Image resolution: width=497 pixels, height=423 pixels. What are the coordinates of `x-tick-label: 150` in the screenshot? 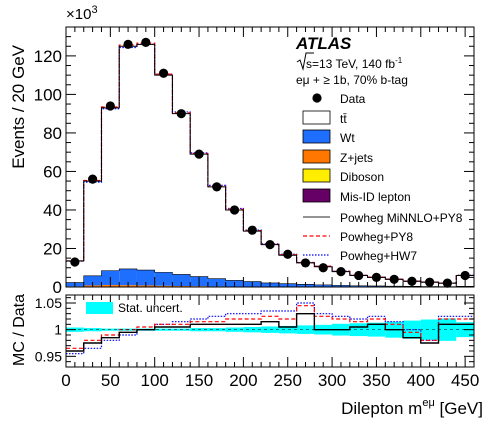 It's located at (199, 380).